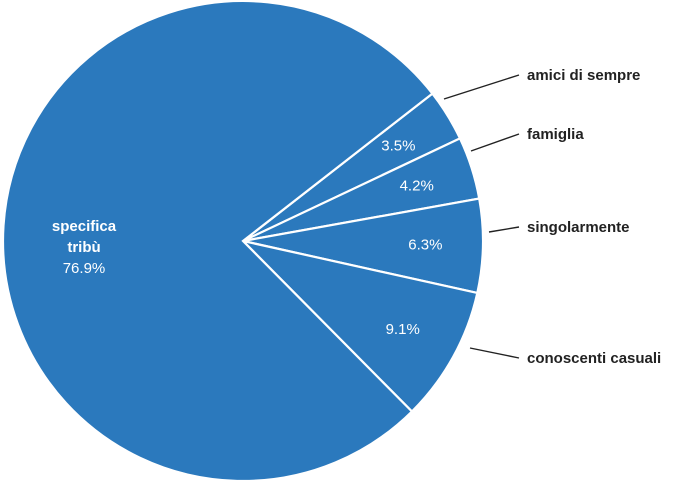  What do you see at coordinates (555, 134) in the screenshot?
I see `slice-name-label: famiglia` at bounding box center [555, 134].